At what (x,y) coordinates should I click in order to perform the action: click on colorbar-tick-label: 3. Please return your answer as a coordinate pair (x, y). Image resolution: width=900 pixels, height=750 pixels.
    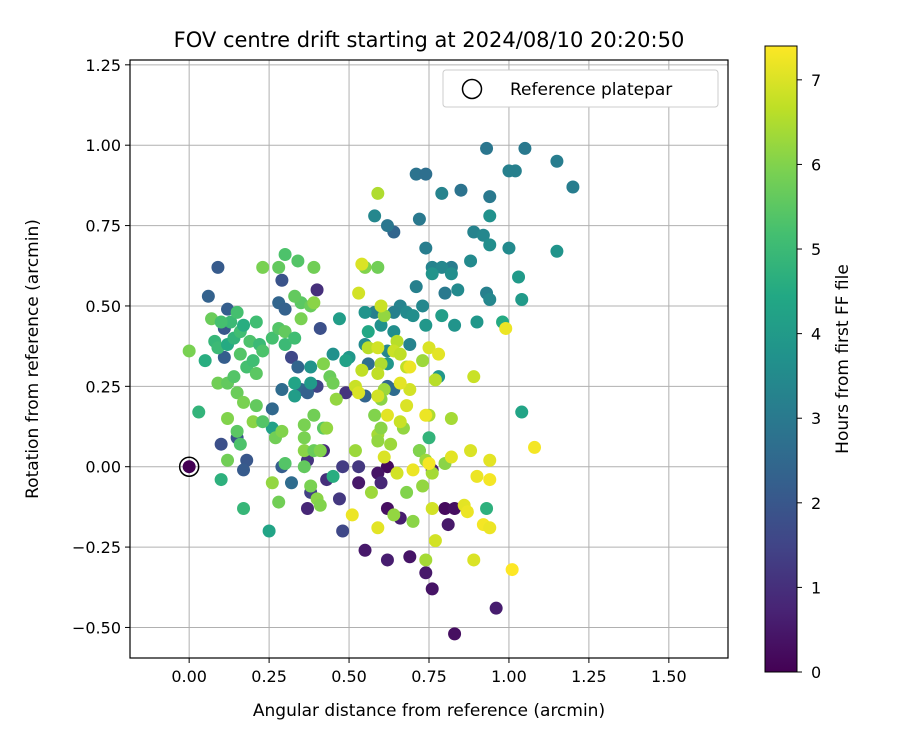
    Looking at the image, I should click on (816, 418).